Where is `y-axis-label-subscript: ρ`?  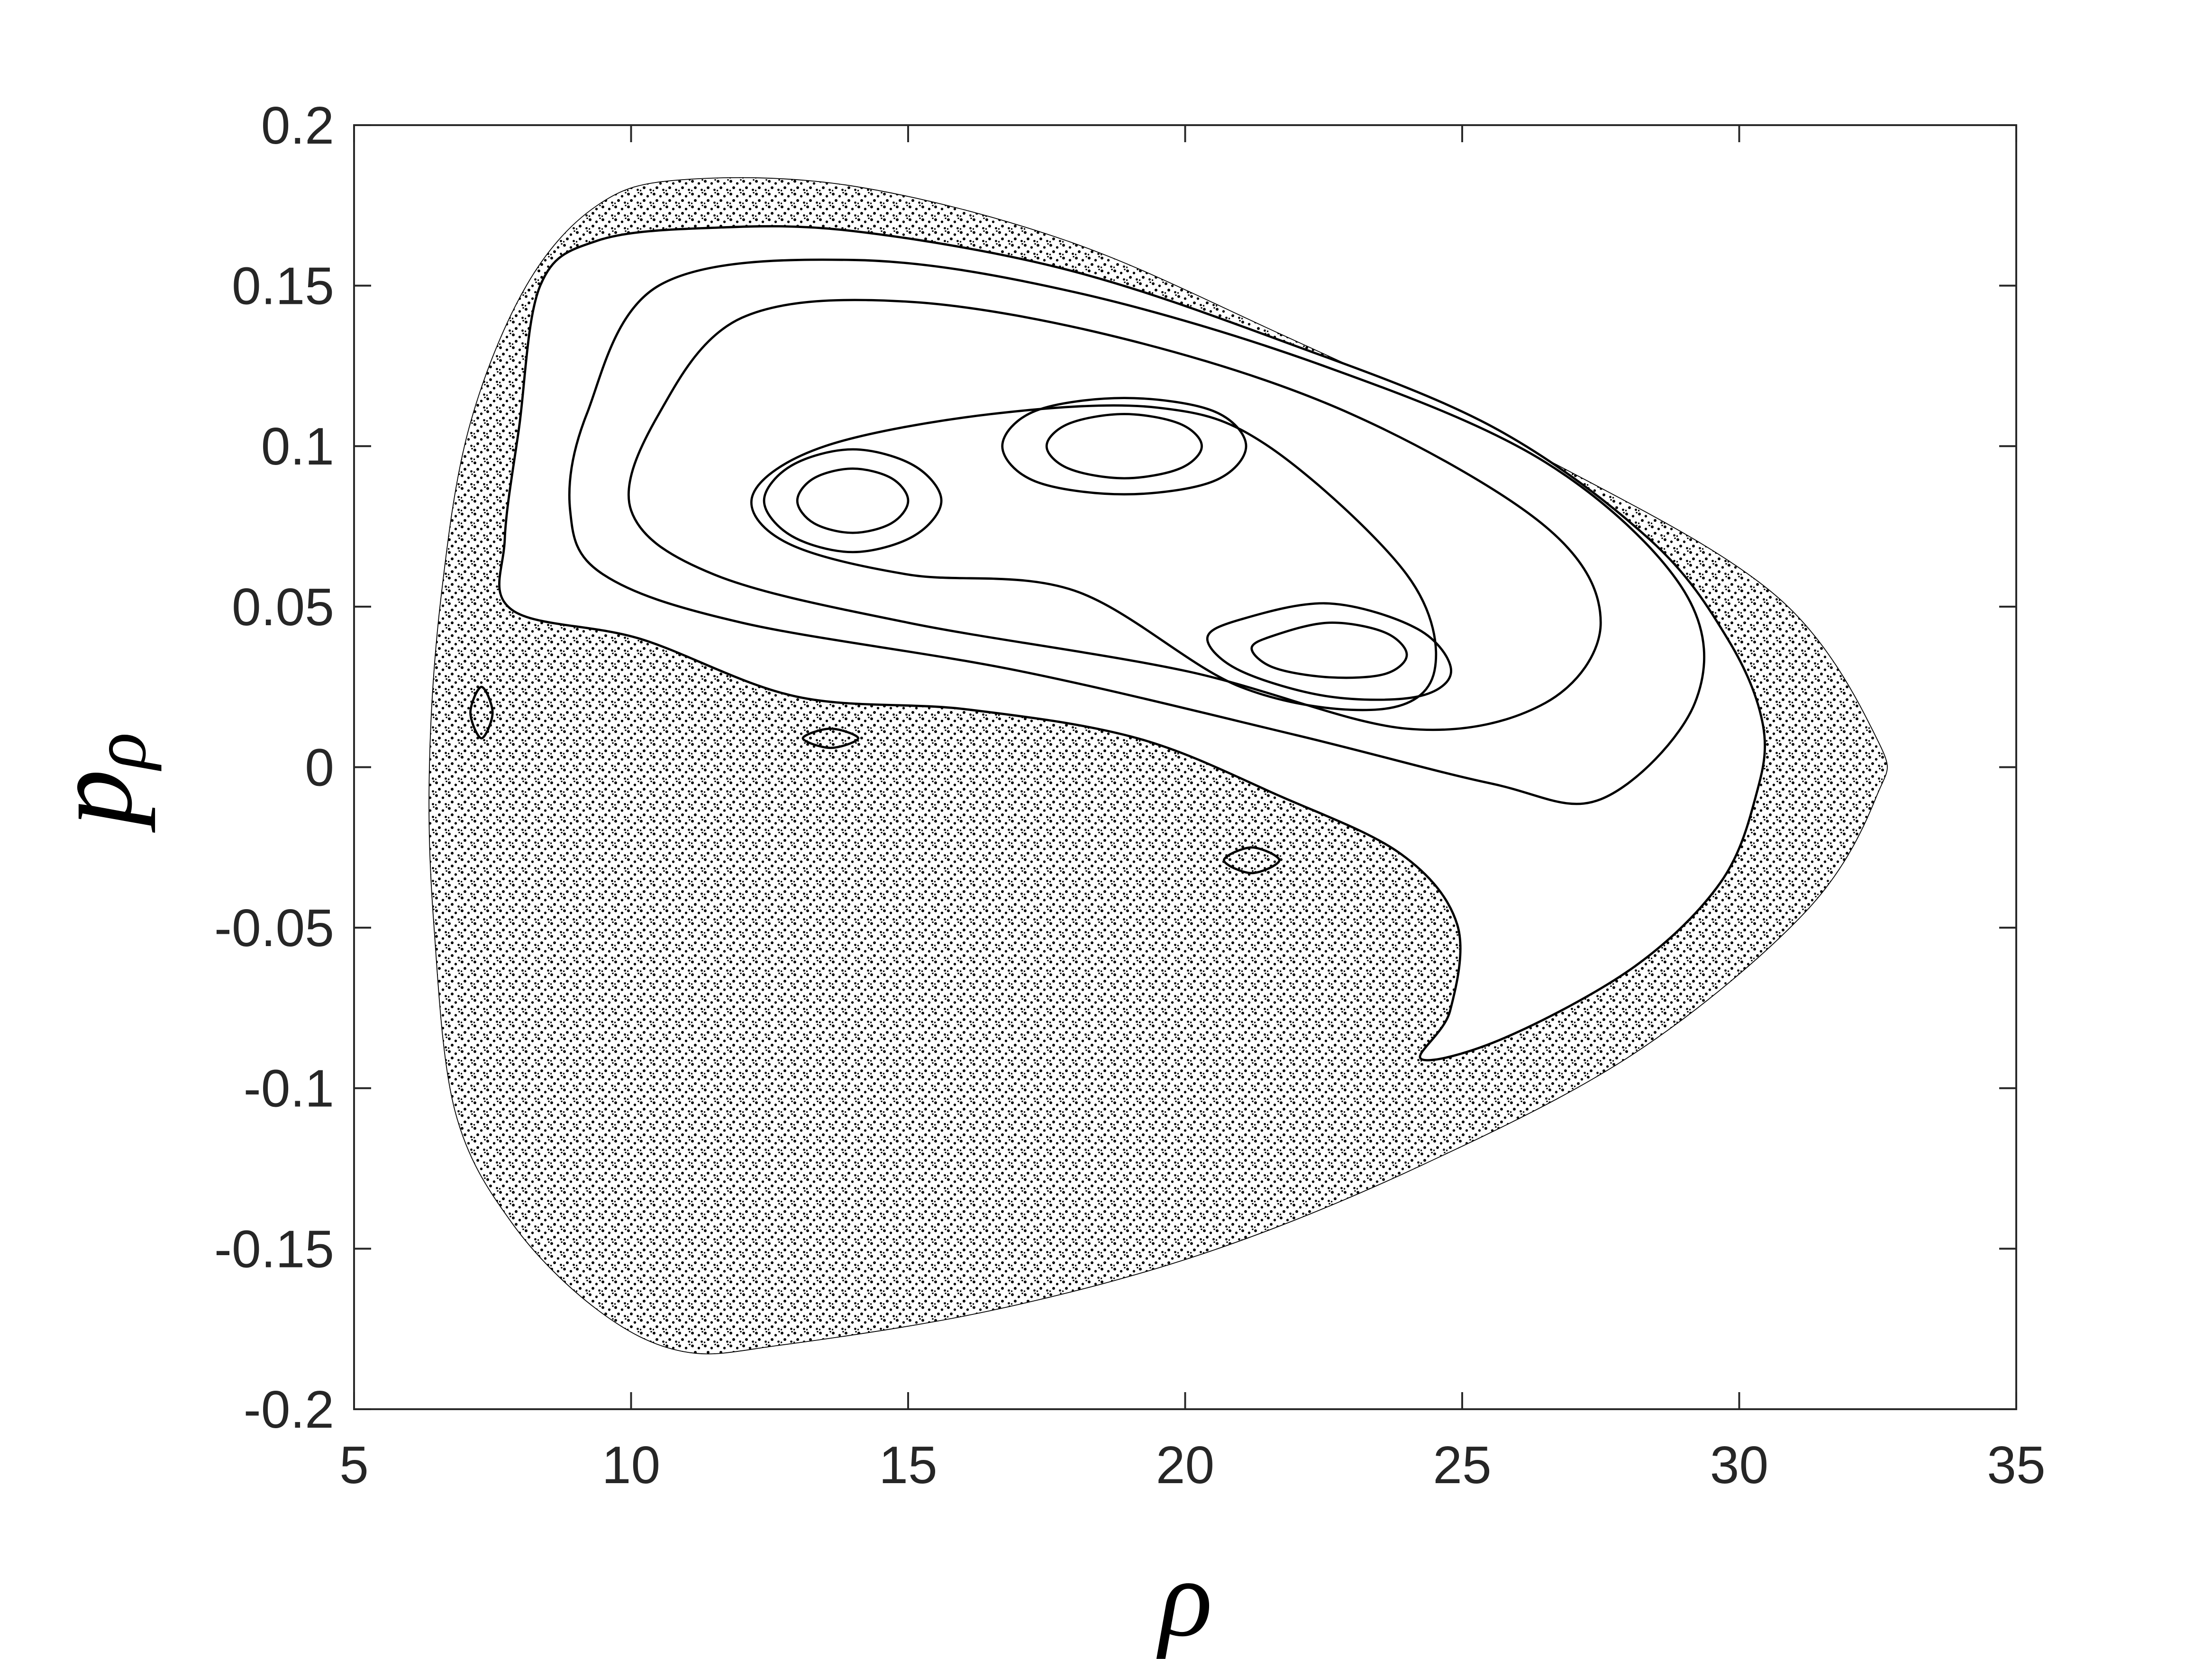 y-axis-label-subscript: ρ is located at coordinates (119, 752).